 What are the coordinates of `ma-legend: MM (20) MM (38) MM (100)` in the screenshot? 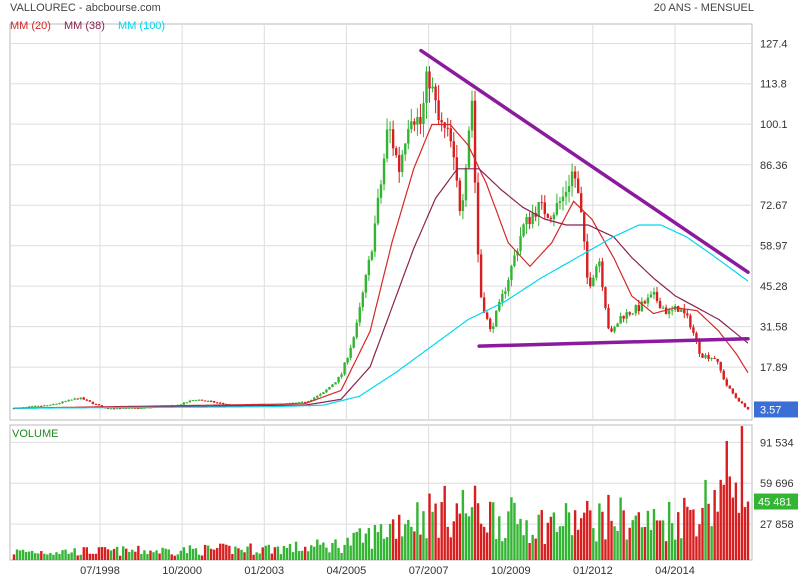 It's located at (92, 26).